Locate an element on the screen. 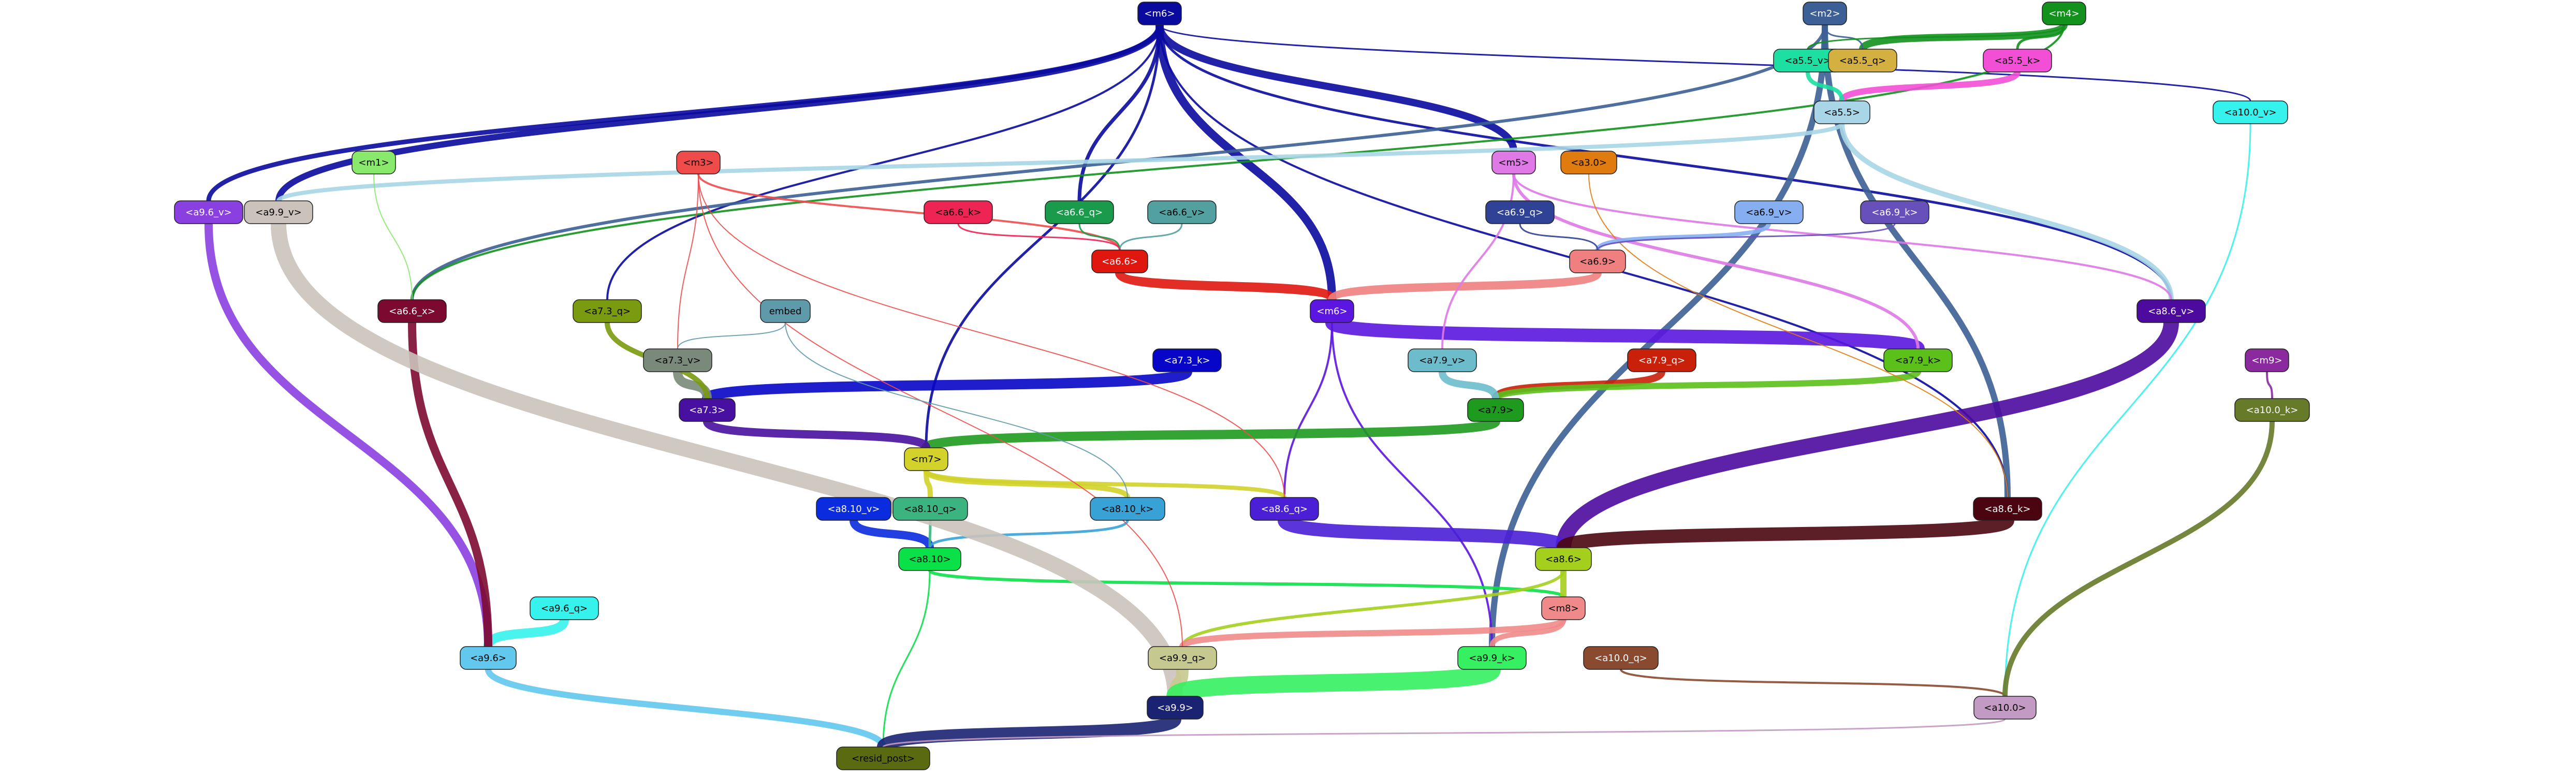  node-a86q: <a8.6_q> is located at coordinates (1284, 509).